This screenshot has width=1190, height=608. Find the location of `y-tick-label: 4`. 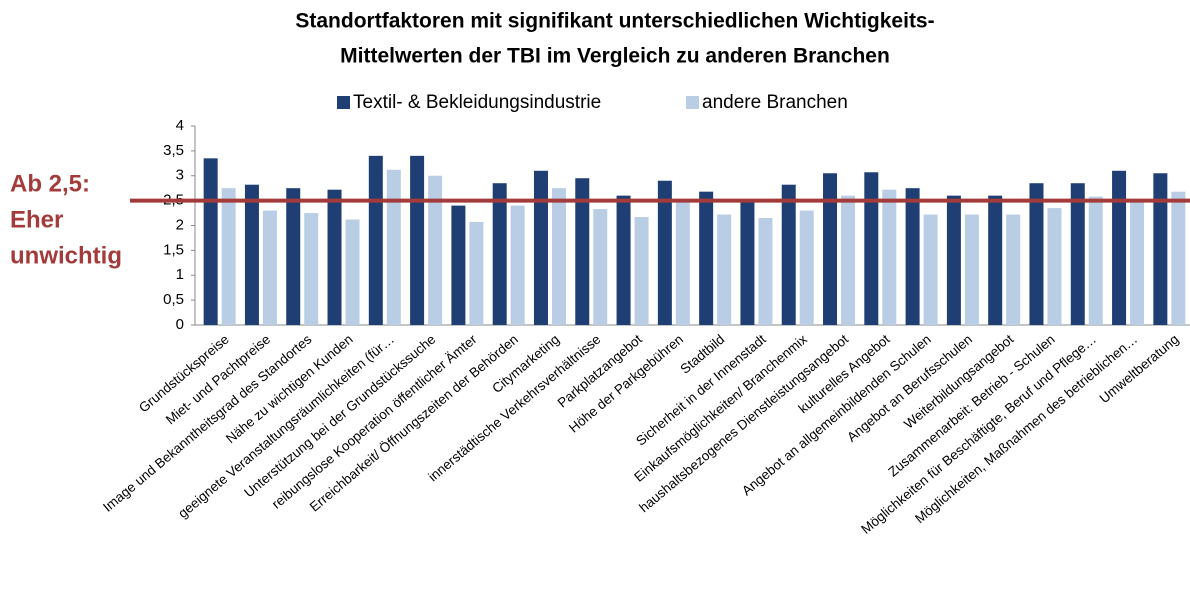

y-tick-label: 4 is located at coordinates (180, 125).